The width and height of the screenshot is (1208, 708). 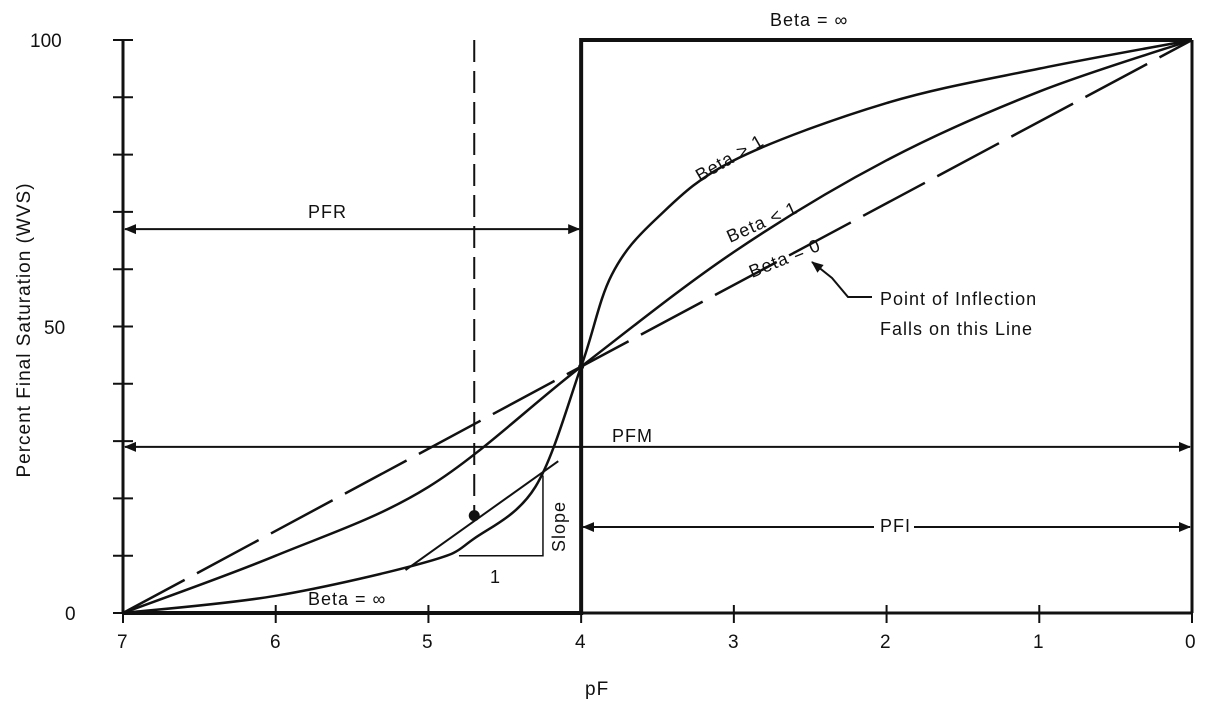 I want to click on beta-lt1-label: Beta < 1, so click(x=761, y=222).